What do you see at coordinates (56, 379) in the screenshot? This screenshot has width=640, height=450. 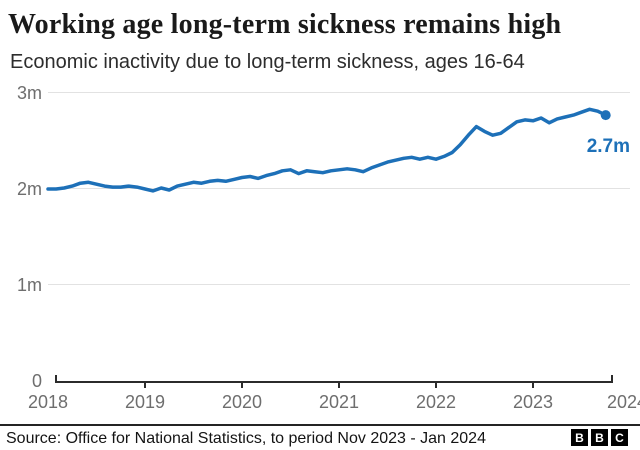 I see `x-axis-left-cap` at bounding box center [56, 379].